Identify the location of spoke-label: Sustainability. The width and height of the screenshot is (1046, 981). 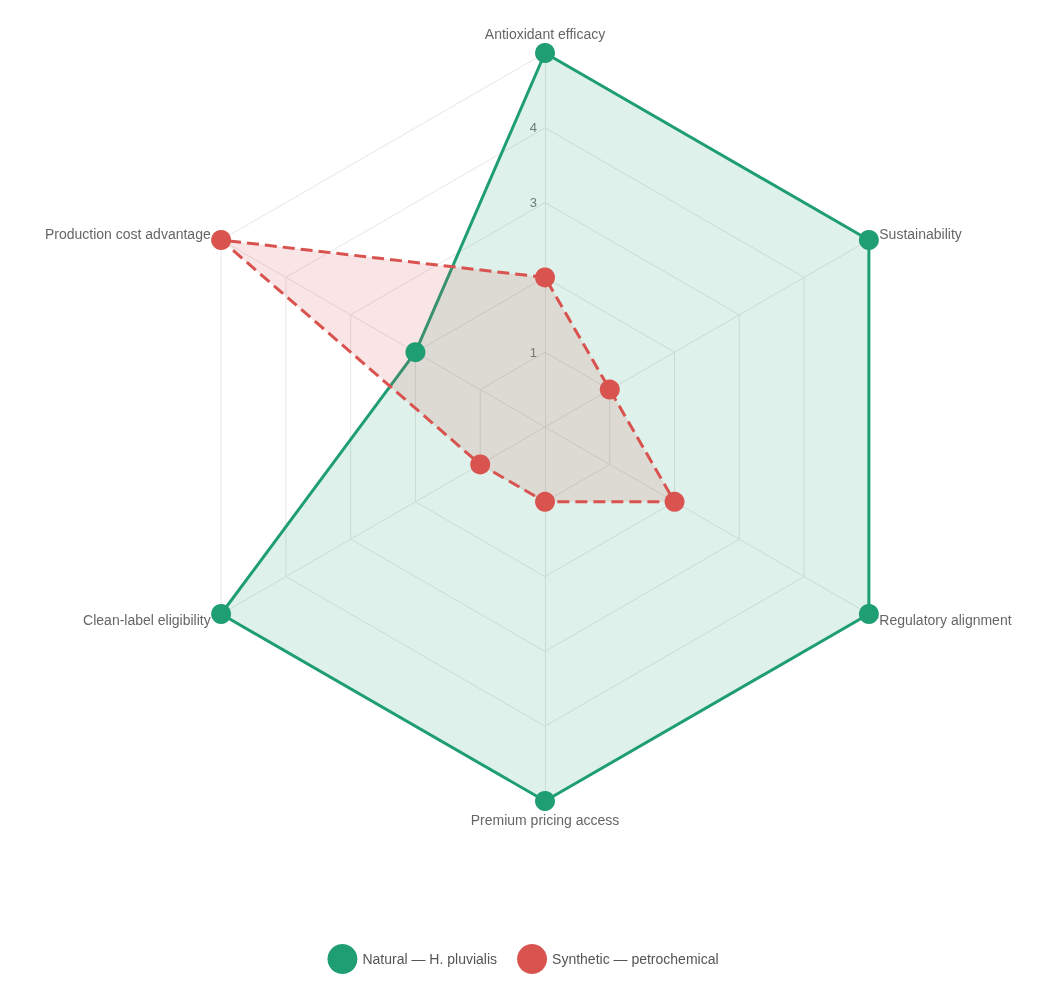
(920, 234).